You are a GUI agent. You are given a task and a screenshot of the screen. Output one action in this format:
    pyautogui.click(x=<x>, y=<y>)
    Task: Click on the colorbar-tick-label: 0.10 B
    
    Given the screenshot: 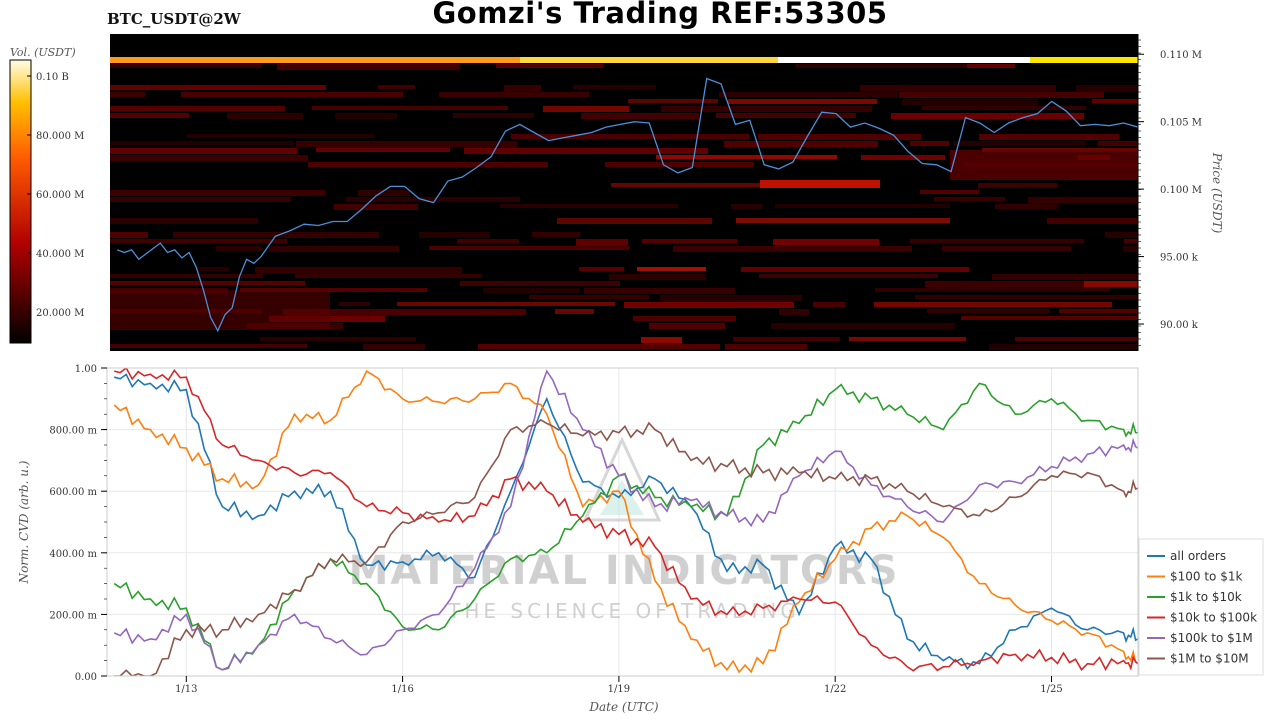 What is the action you would take?
    pyautogui.click(x=52, y=77)
    